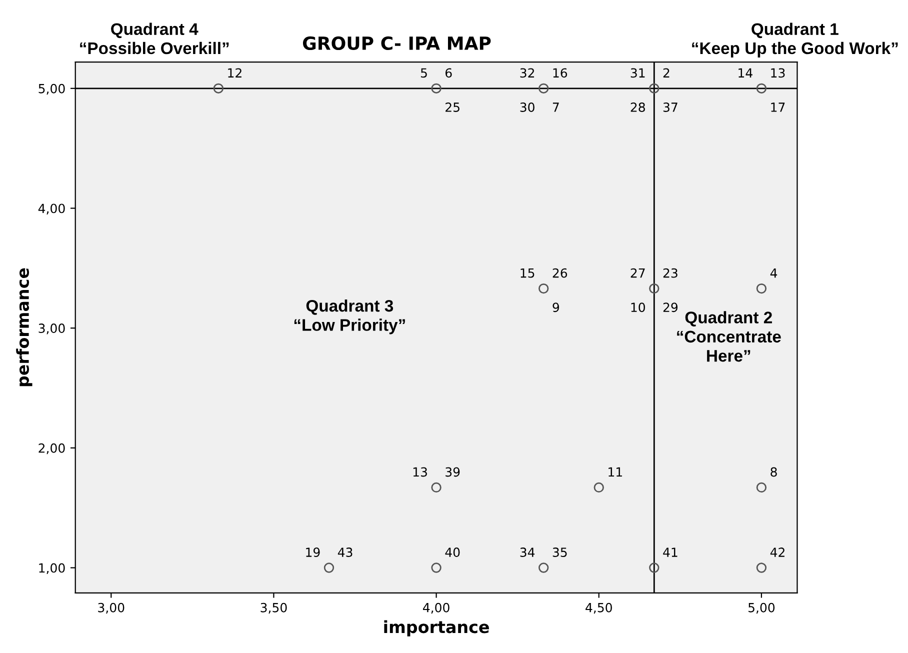  What do you see at coordinates (453, 472) in the screenshot?
I see `annotation: 39` at bounding box center [453, 472].